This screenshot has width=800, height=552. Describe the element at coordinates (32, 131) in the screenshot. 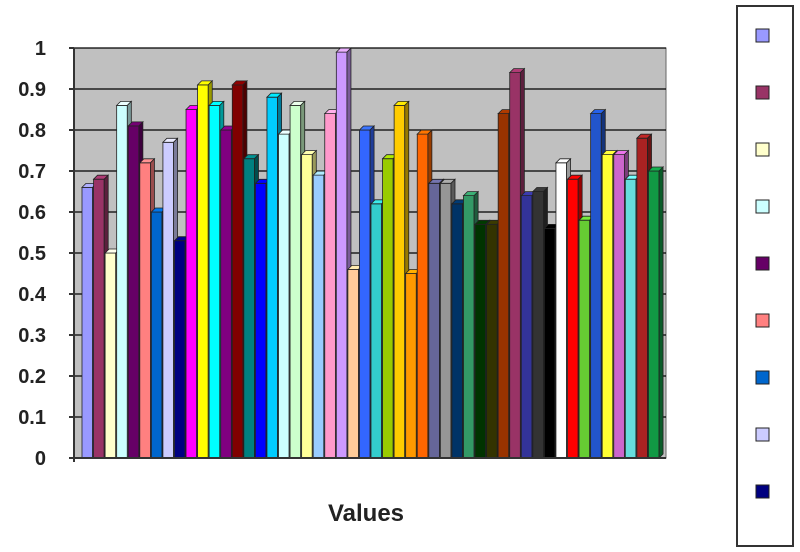

I see `y-tick-label: 0.8` at that location.